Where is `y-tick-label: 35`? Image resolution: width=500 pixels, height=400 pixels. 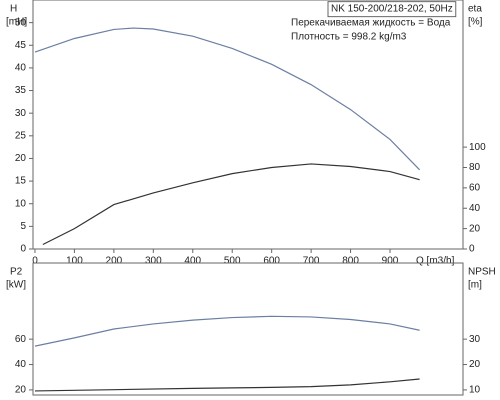 y-tick-label: 35 is located at coordinates (21, 90).